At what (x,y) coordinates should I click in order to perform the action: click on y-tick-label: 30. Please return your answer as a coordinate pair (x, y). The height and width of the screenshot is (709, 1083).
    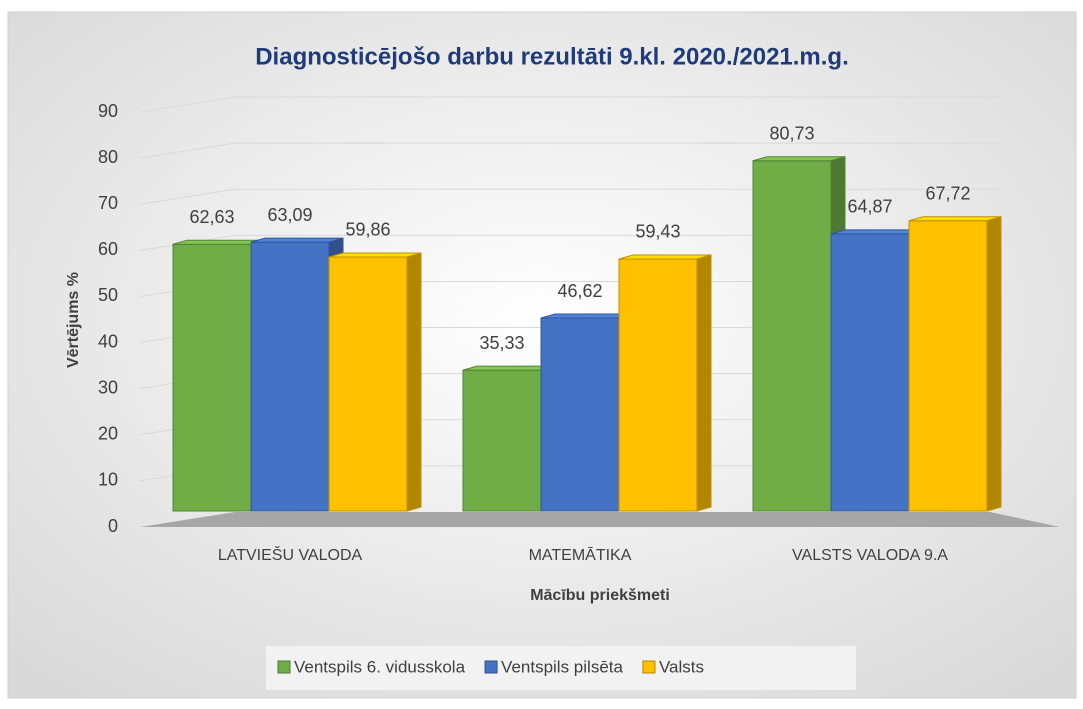
    Looking at the image, I should click on (108, 387).